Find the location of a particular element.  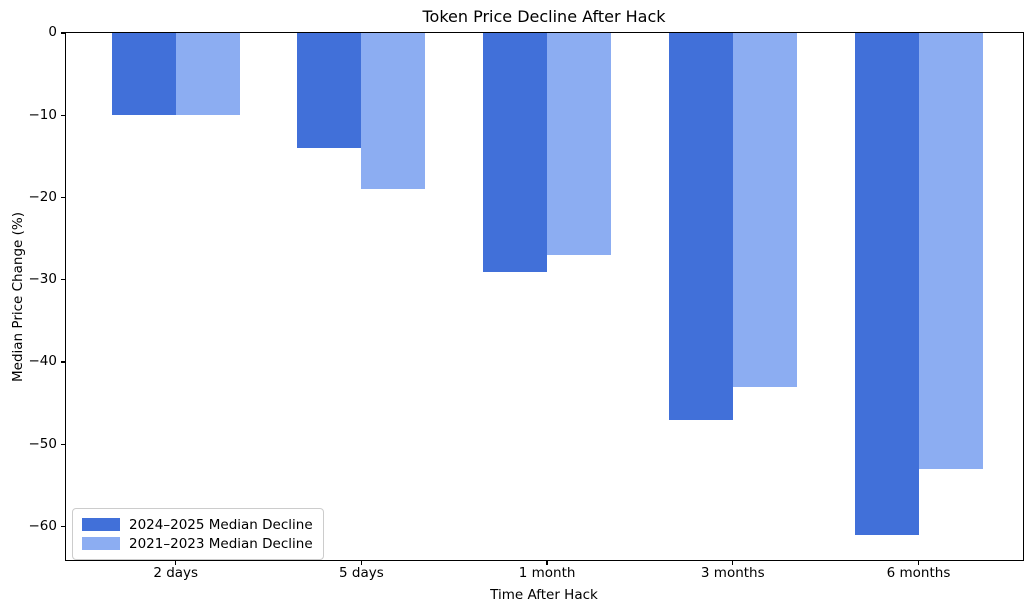

legend-label: 2021–2023 Median Decline is located at coordinates (221, 543).